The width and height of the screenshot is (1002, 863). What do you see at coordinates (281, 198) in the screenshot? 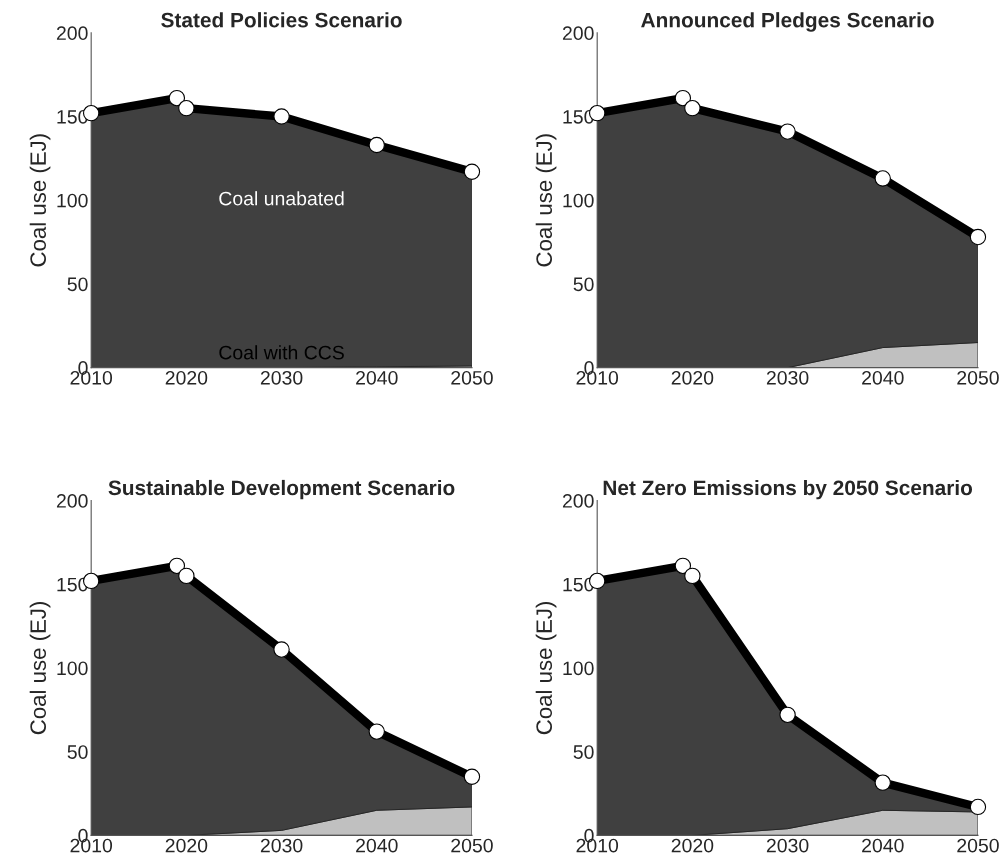
I see `annotation: Coal unabated` at bounding box center [281, 198].